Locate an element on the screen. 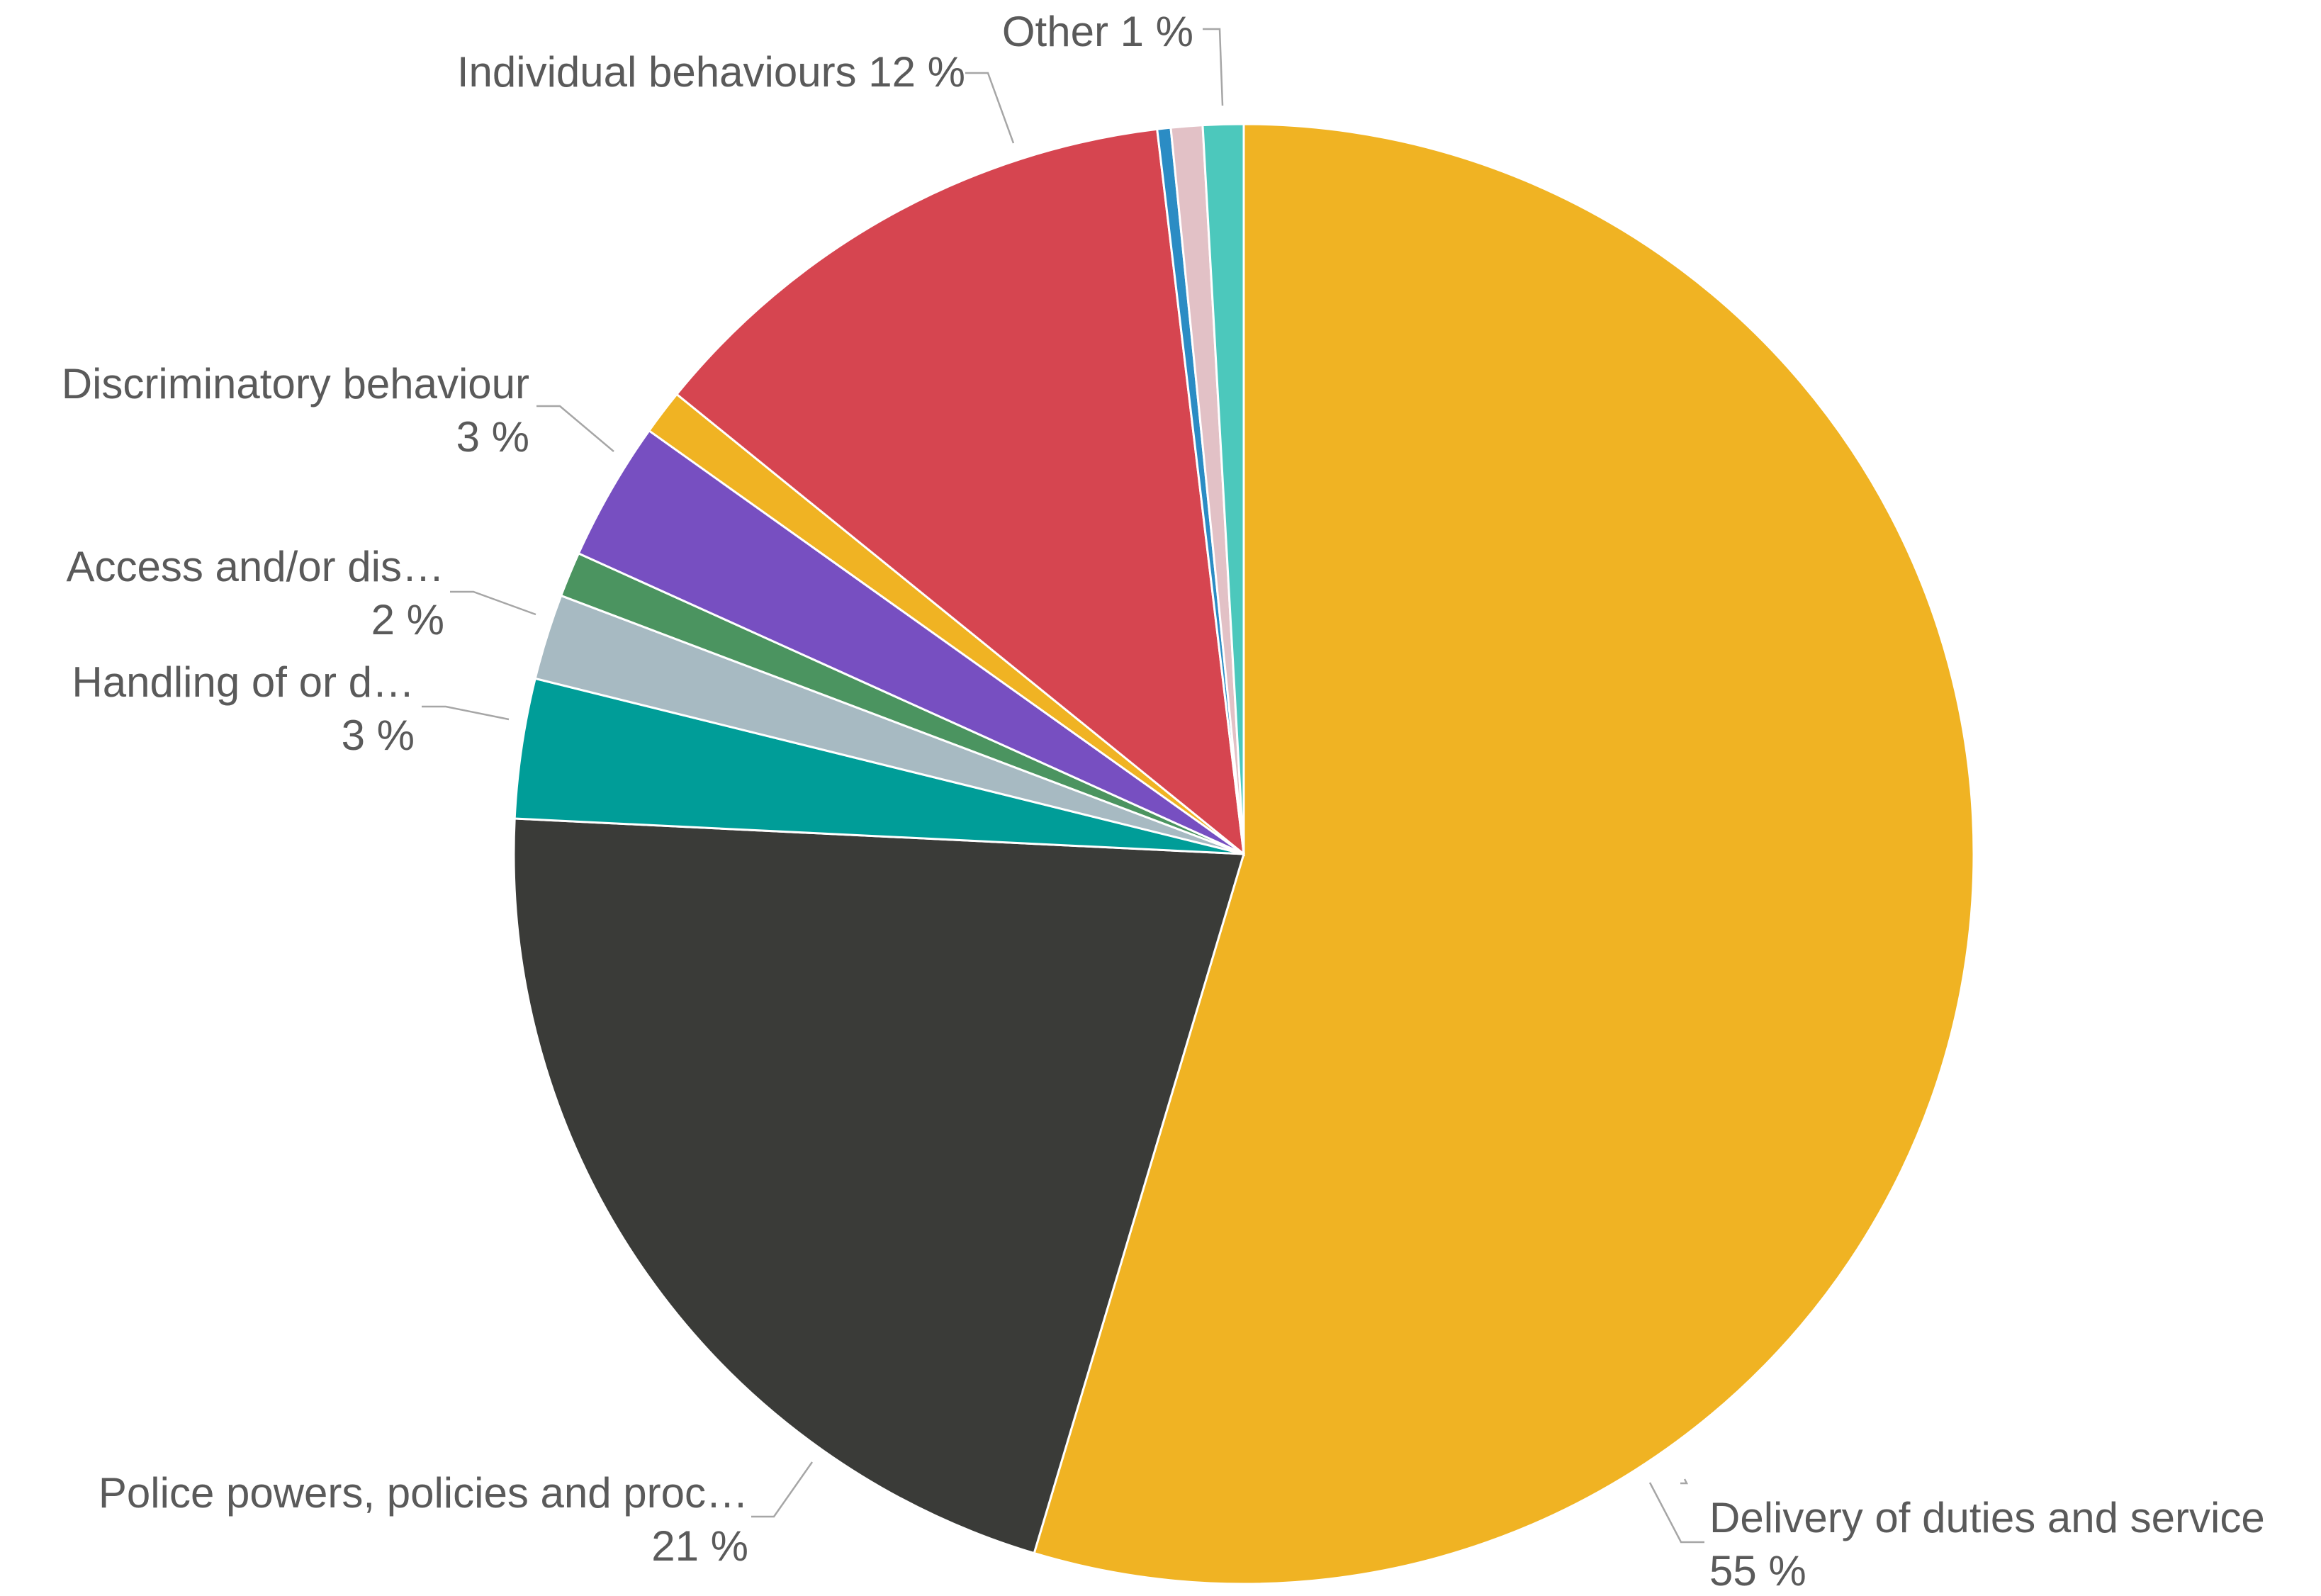 This screenshot has height=1596, width=2321. slice-value-handling: 3 % is located at coordinates (378, 736).